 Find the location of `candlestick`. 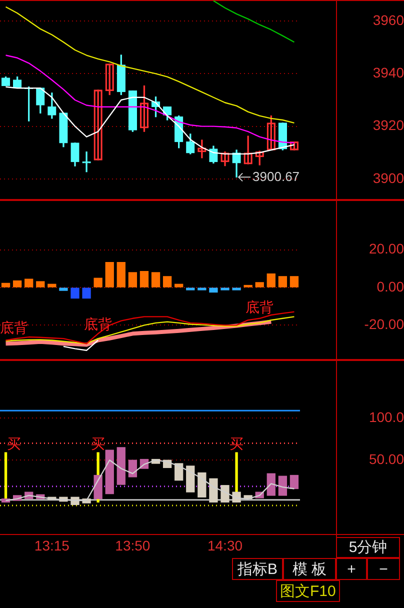

candlestick is located at coordinates (98, 125).